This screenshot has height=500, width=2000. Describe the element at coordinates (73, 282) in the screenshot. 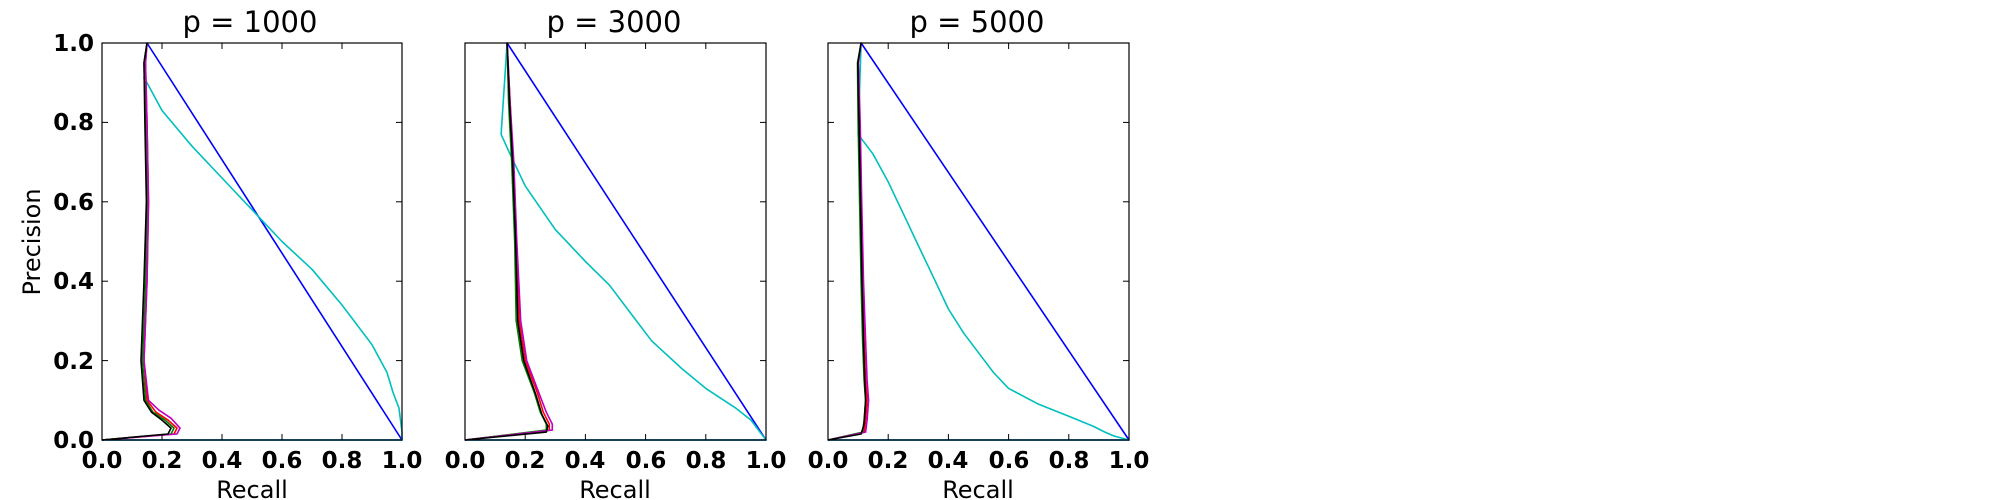

I see `y-tick-label: 0.4` at that location.